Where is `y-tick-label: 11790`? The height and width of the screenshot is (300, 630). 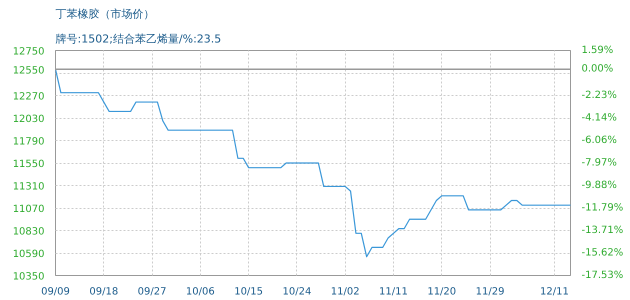 y-tick-label: 11790 is located at coordinates (28, 142).